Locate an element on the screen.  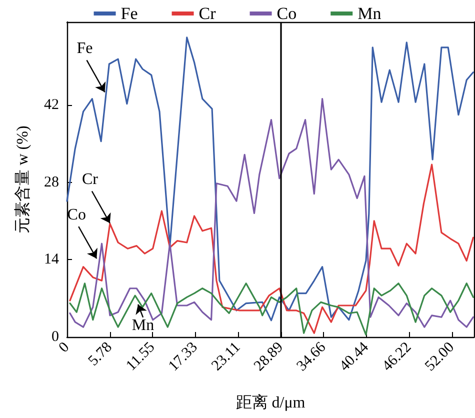
legend-label: Fe is located at coordinates (129, 13).